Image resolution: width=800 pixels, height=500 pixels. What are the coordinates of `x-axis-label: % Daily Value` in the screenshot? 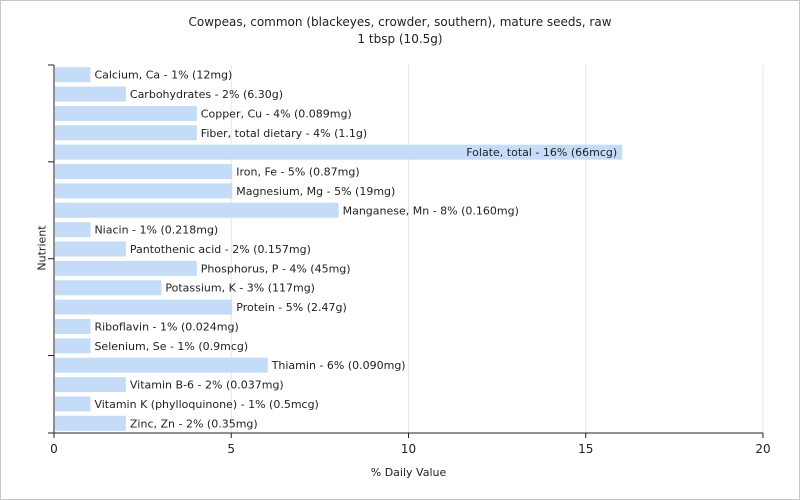 It's located at (408, 472).